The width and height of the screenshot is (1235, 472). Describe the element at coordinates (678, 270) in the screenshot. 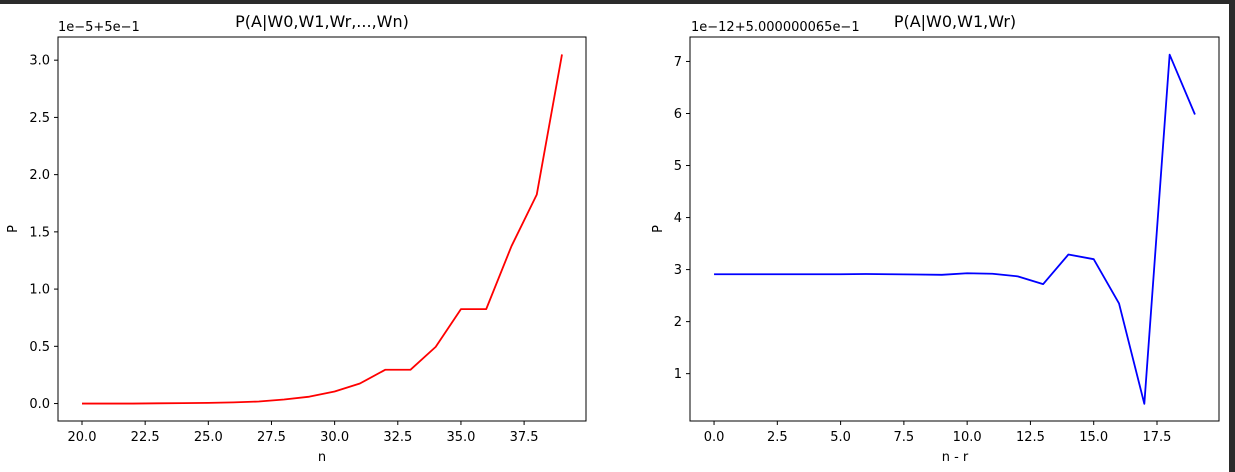

I see `right-chart-y-tick-label: 3` at that location.